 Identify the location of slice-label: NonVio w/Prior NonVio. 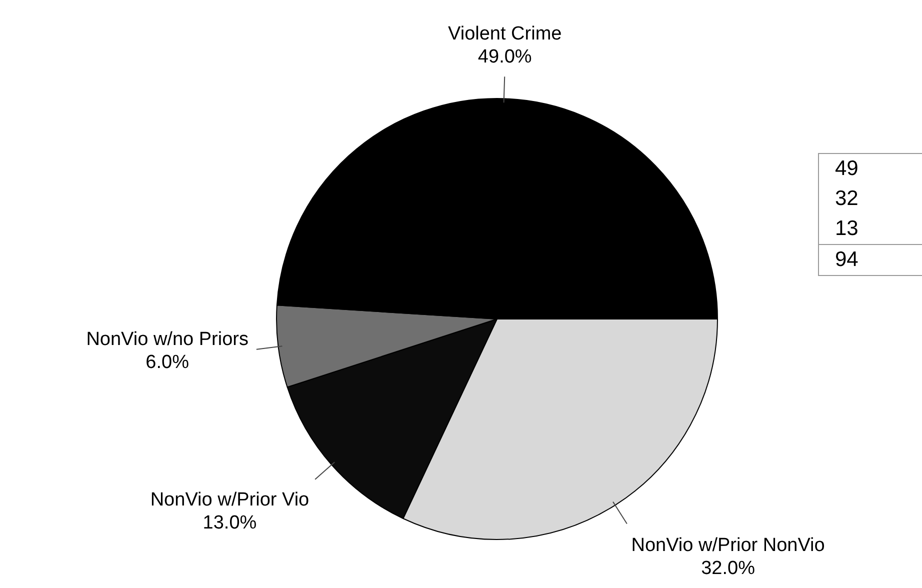
(728, 545).